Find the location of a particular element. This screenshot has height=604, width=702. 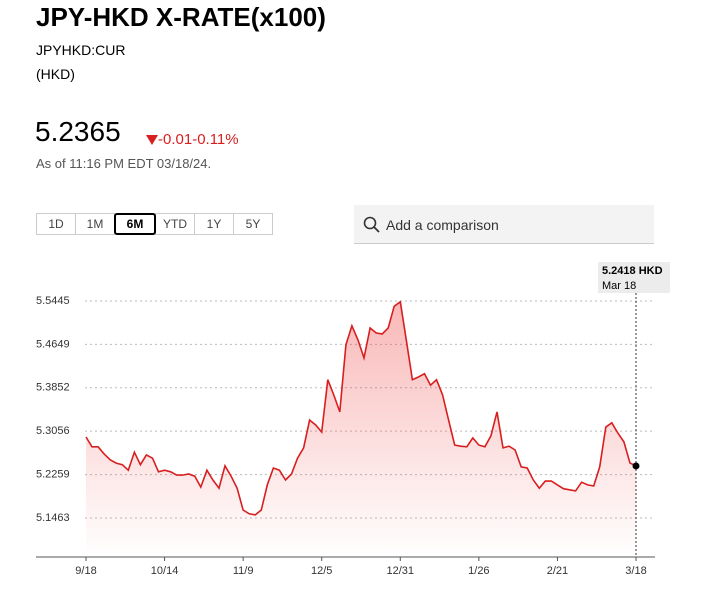

range-button: 5Y is located at coordinates (253, 224).